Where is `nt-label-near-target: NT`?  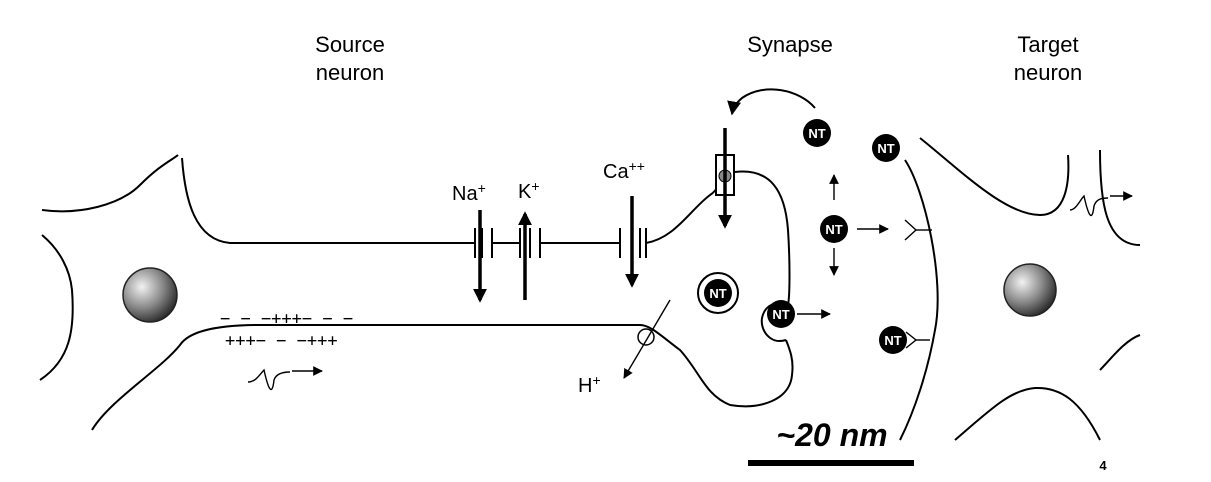
nt-label-near-target: NT is located at coordinates (885, 148).